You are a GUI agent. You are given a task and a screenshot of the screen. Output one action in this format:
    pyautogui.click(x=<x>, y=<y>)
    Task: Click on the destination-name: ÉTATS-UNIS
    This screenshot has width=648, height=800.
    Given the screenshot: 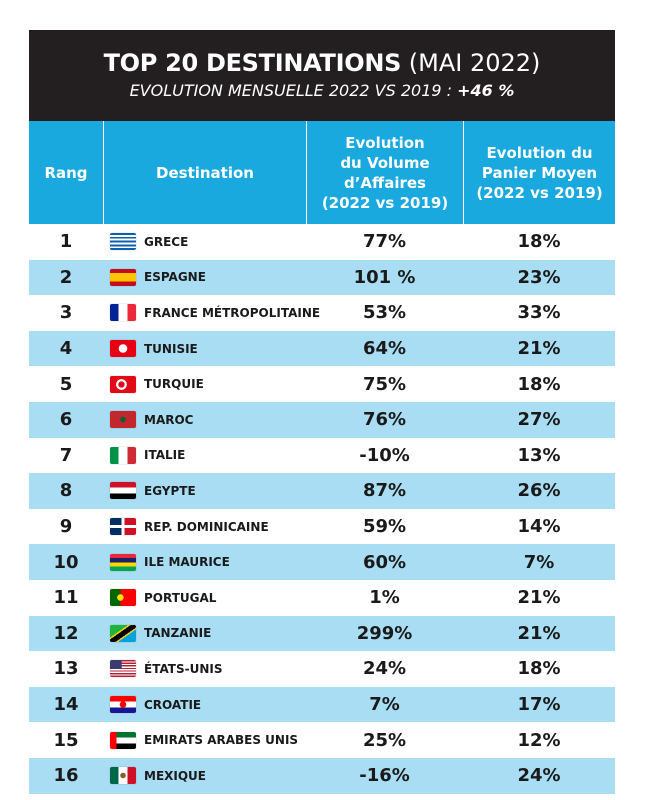 What is the action you would take?
    pyautogui.click(x=183, y=668)
    